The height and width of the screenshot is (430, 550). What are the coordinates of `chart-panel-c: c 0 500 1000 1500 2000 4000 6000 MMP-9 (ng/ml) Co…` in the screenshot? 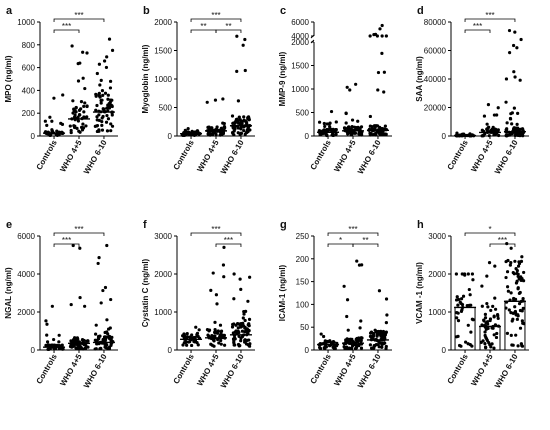 It's located at (344, 109).